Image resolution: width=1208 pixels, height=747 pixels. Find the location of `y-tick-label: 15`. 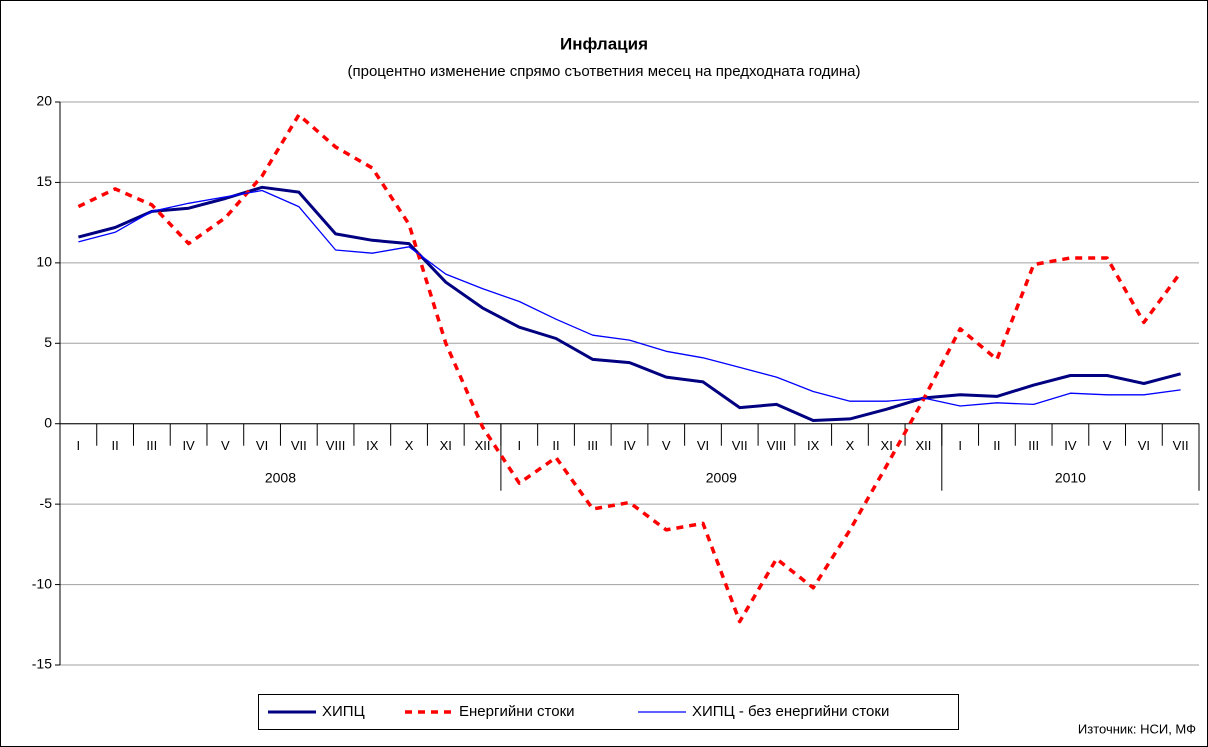

y-tick-label: 15 is located at coordinates (44, 181).